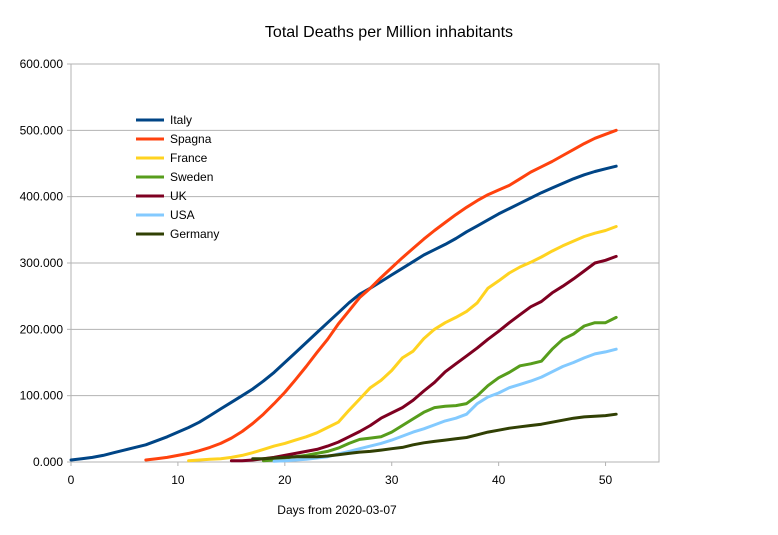 Image resolution: width=778 pixels, height=535 pixels. I want to click on y-tick-label: 200.000, so click(42, 329).